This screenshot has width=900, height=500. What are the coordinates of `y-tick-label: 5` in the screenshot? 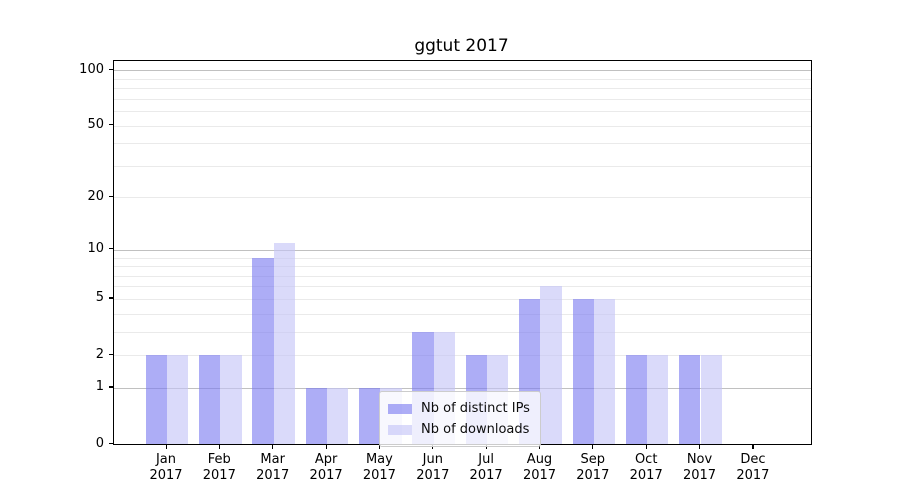 It's located at (99, 298).